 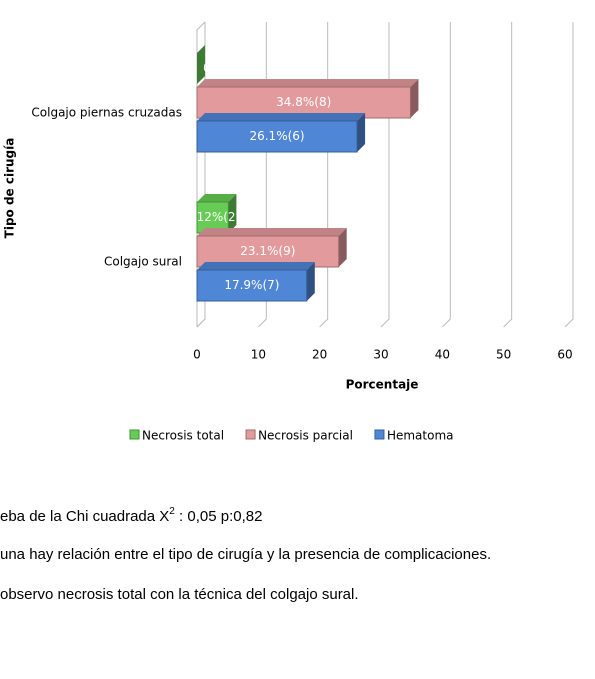 What do you see at coordinates (319, 355) in the screenshot?
I see `x-tick-label: 20` at bounding box center [319, 355].